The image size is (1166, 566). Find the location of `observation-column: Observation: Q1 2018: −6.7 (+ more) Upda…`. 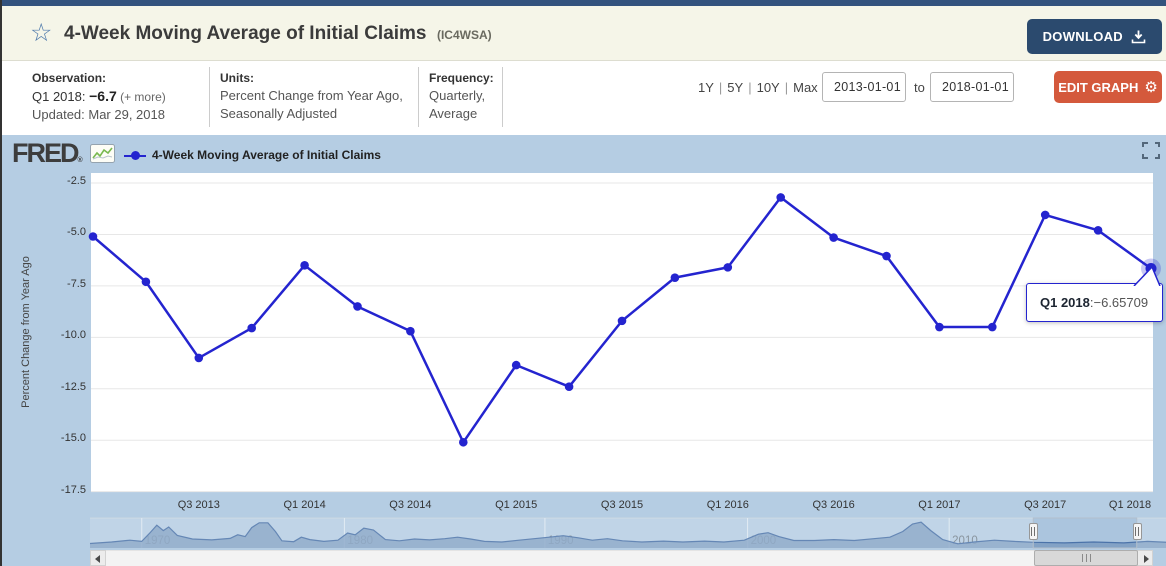

observation-column: Observation: Q1 2018: −6.7 (+ more) Upda… is located at coordinates (99, 96).